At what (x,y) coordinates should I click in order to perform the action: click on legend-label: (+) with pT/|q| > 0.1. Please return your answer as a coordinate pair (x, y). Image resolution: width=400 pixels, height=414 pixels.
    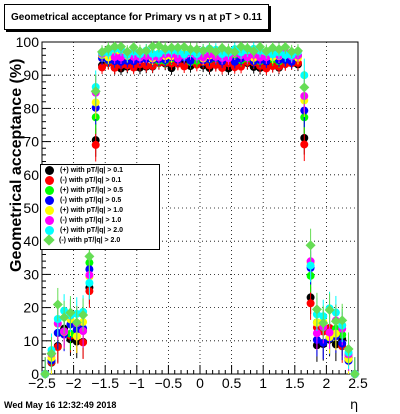
    Looking at the image, I should click on (92, 170).